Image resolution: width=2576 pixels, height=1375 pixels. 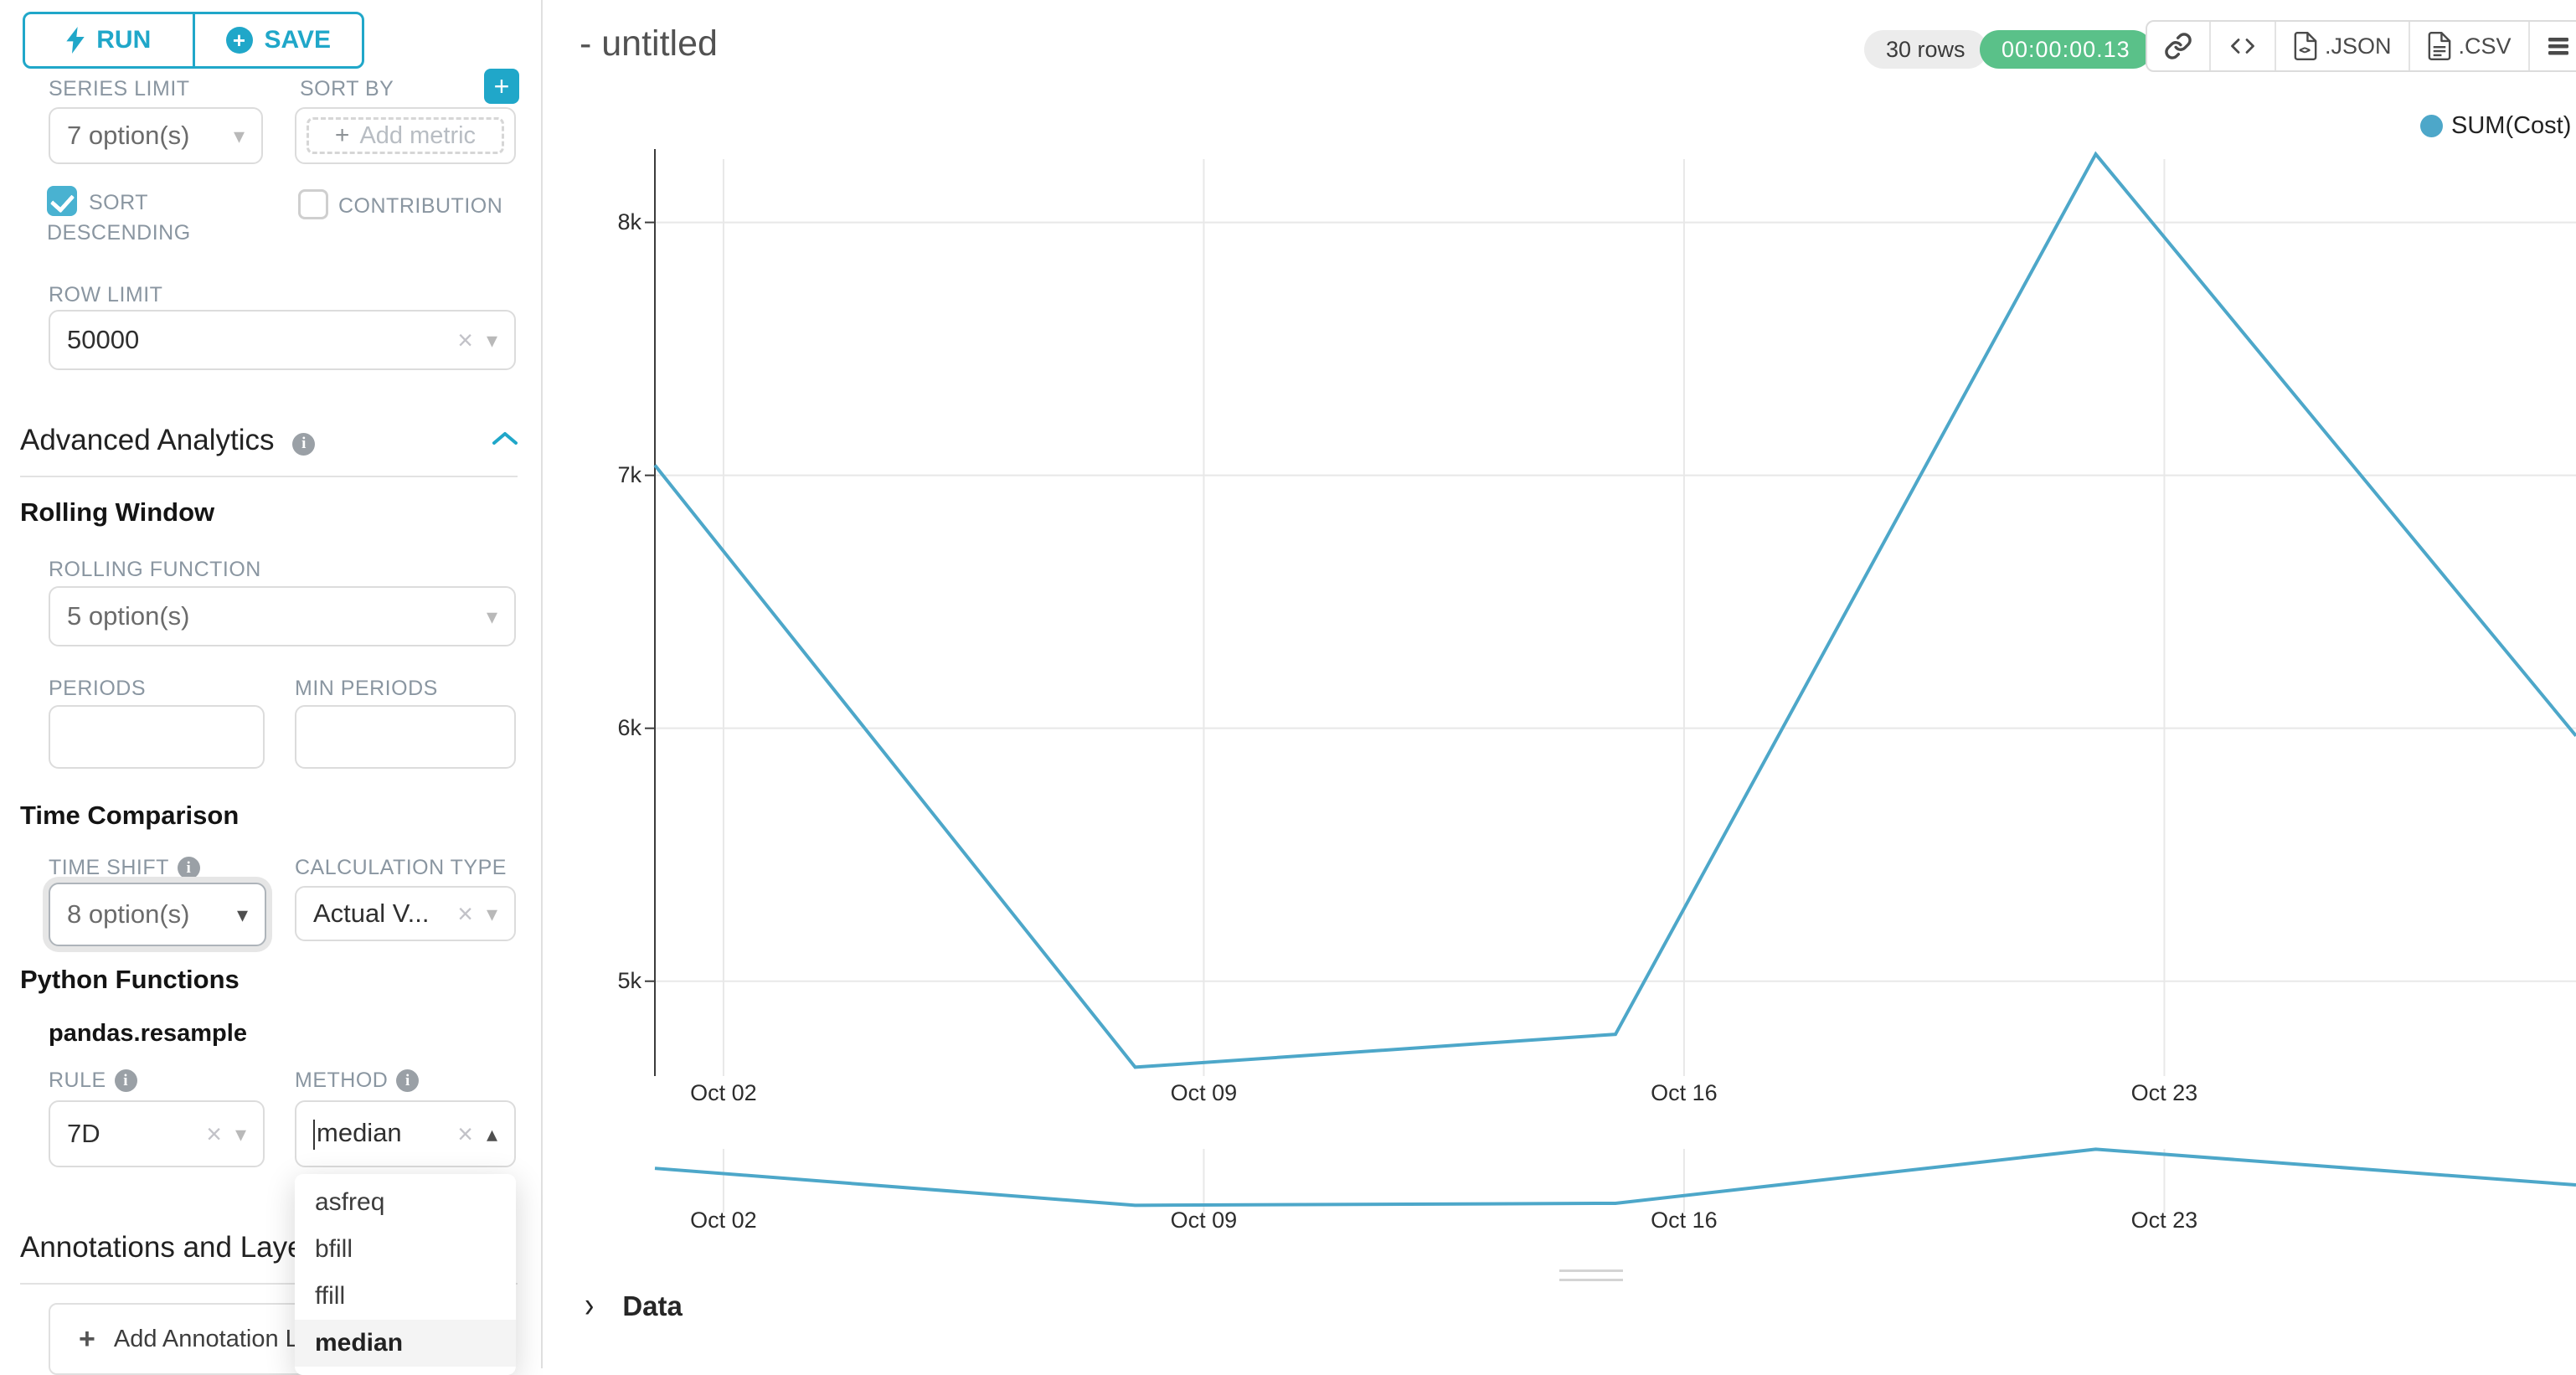 What do you see at coordinates (98, 688) in the screenshot?
I see `periods-label: PERIODS` at bounding box center [98, 688].